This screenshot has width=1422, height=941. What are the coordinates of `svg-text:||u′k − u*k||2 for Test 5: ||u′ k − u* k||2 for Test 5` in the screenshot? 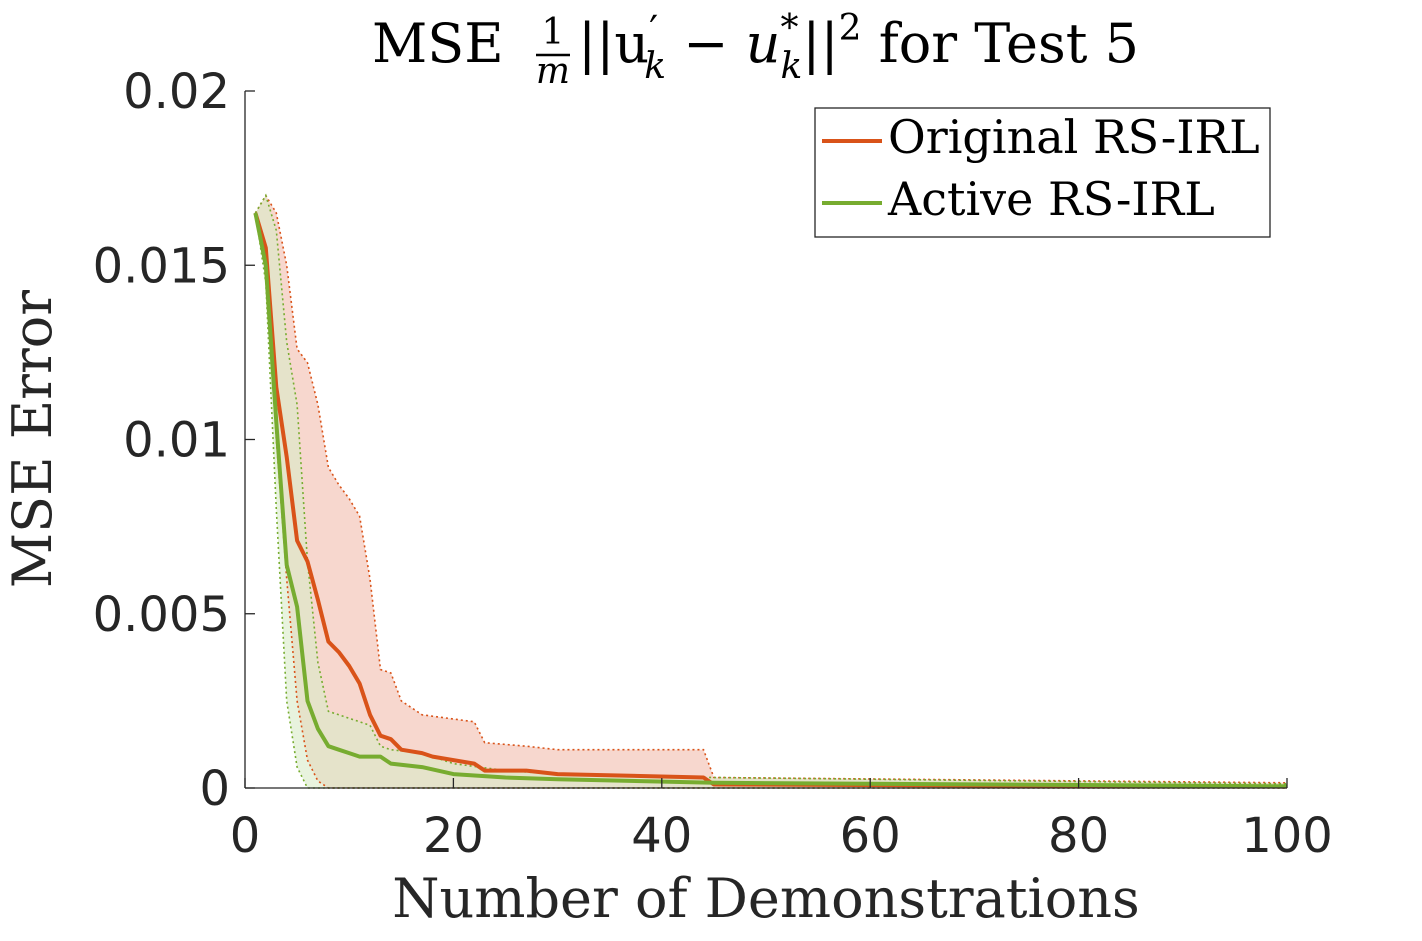 It's located at (858, 47).